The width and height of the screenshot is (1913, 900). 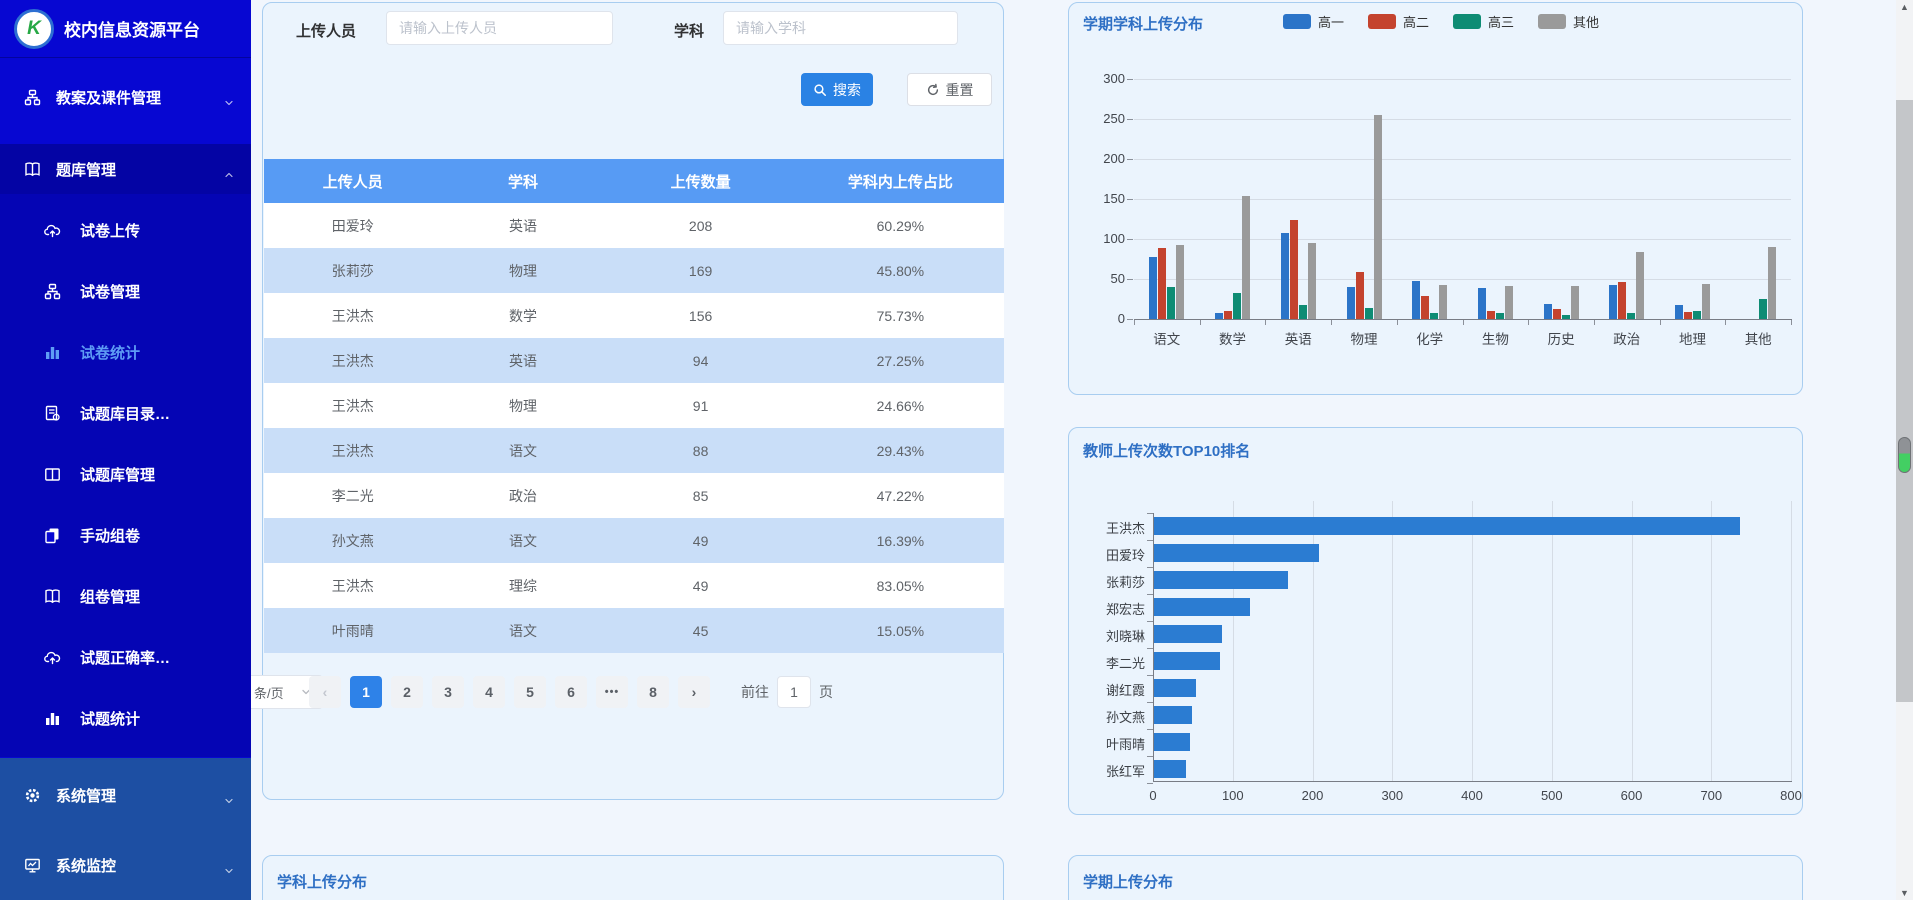 What do you see at coordinates (125, 169) in the screenshot?
I see `sidebar-item-2: 题库管理` at bounding box center [125, 169].